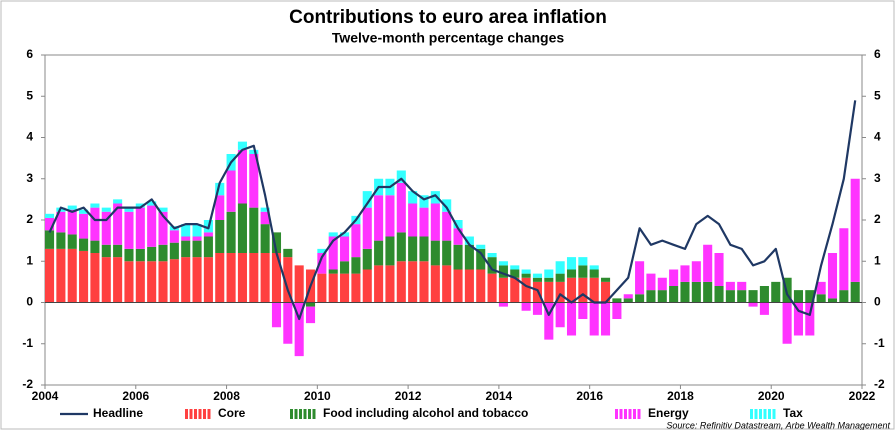  I want to click on x-tick-label: 2008, so click(226, 396).